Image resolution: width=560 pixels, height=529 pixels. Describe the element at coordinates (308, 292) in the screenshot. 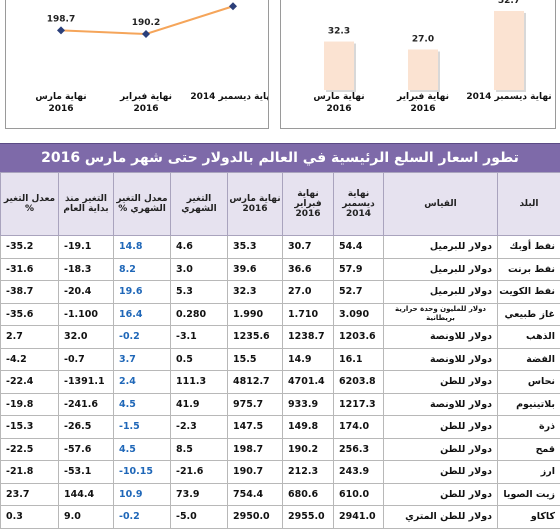

I see `table-cell: 27.0` at that location.